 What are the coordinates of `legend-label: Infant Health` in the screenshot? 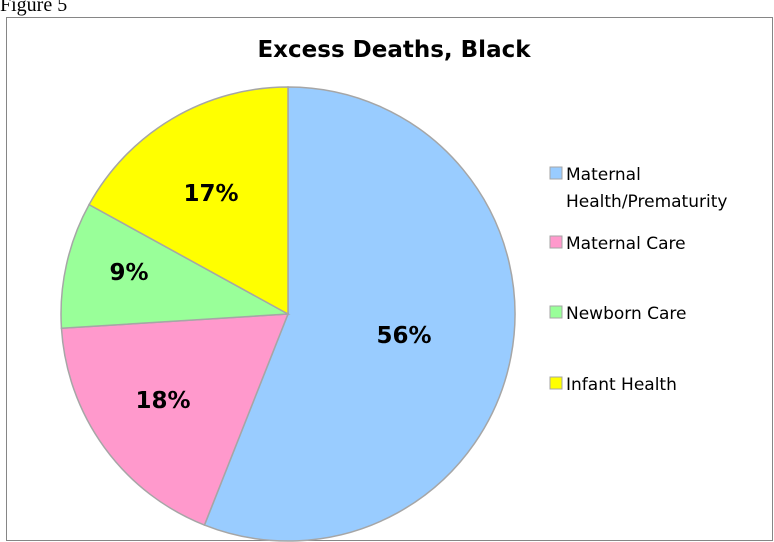 It's located at (621, 385).